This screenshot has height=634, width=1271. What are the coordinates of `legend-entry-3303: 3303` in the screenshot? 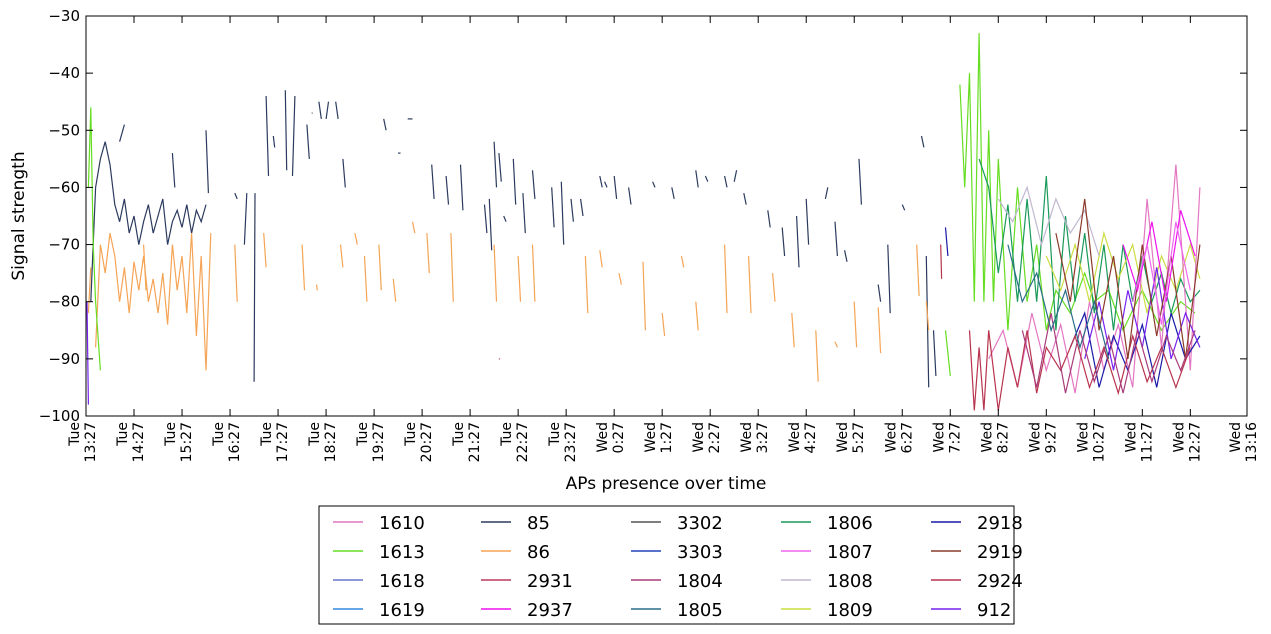 It's located at (677, 552).